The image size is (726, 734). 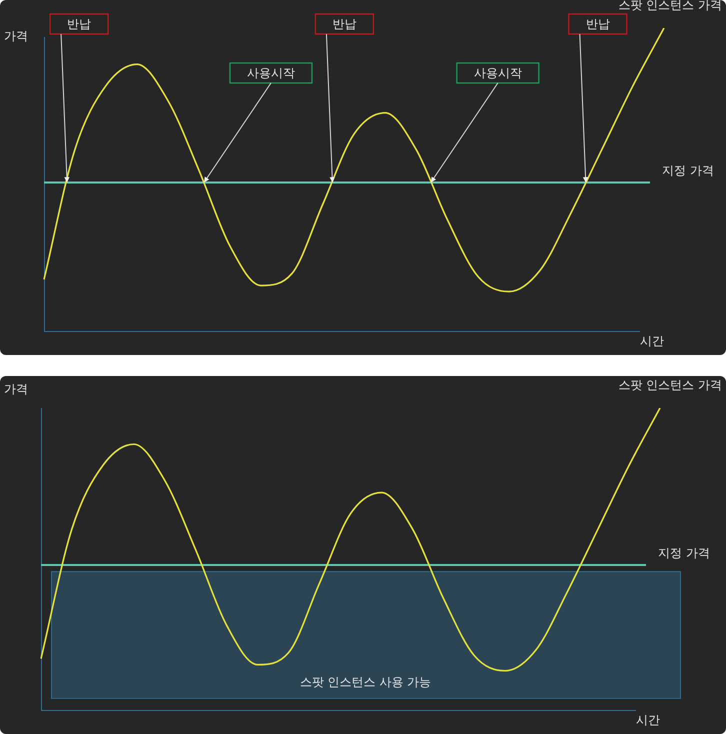 I want to click on band-label: 스팟 인스턴스 사용 가능, so click(x=366, y=682).